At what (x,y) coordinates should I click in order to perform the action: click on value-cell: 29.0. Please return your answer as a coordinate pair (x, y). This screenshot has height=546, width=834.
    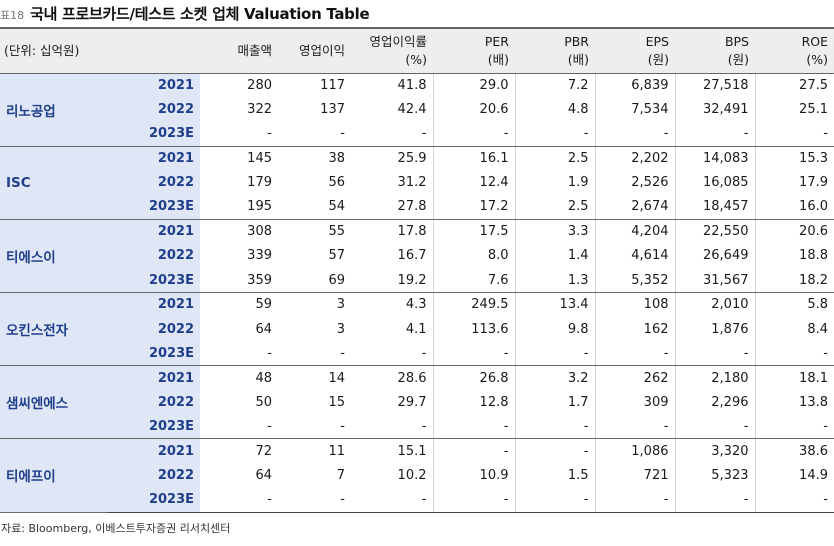
    Looking at the image, I should click on (473, 85).